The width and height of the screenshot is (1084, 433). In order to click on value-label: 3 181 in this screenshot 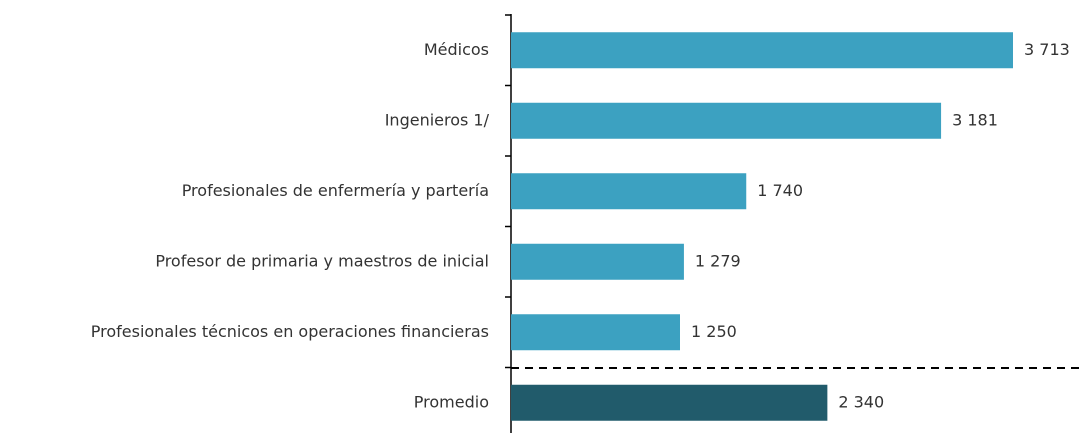, I will do `click(975, 119)`.